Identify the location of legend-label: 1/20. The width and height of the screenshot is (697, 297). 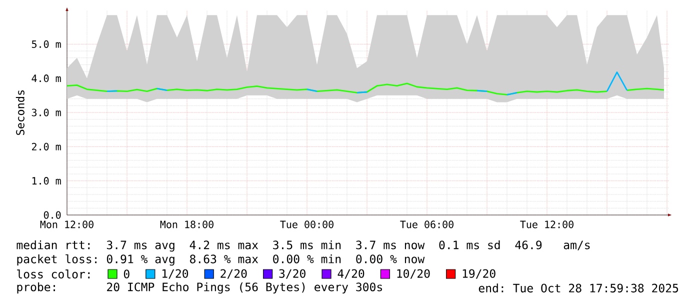
(175, 274).